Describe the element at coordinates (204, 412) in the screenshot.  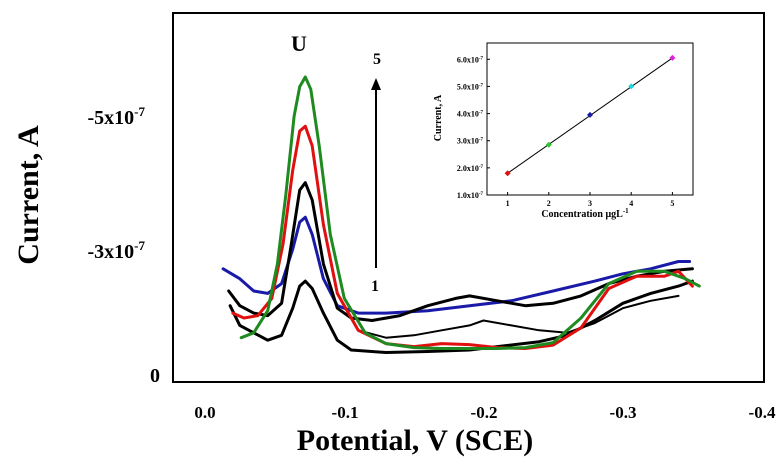
I see `main-x-tick-label: 0.0` at that location.